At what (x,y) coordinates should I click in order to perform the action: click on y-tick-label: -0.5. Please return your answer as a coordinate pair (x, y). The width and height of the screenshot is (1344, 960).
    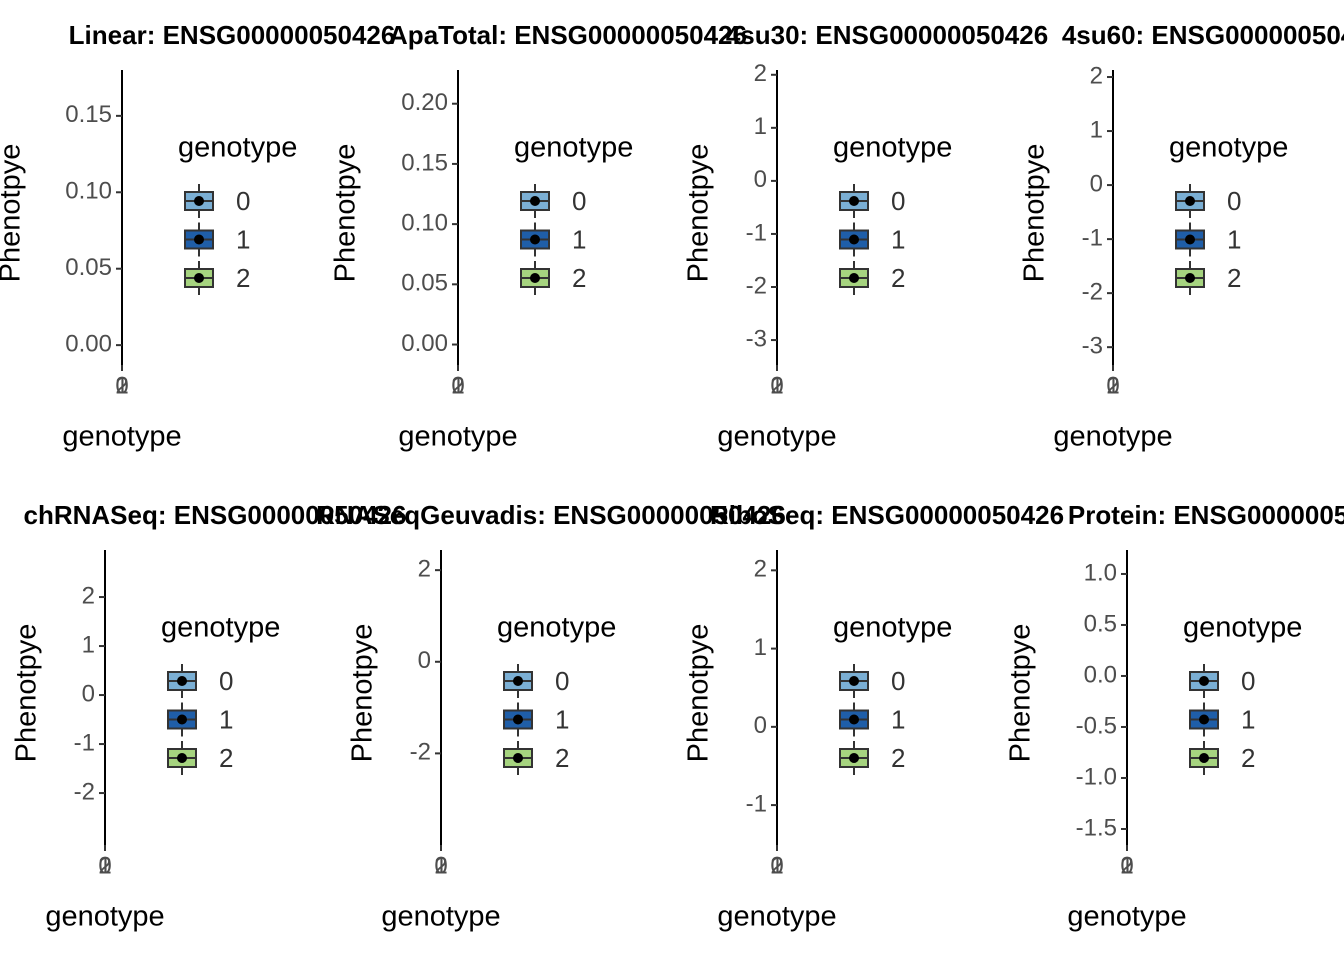
    Looking at the image, I should click on (1096, 725).